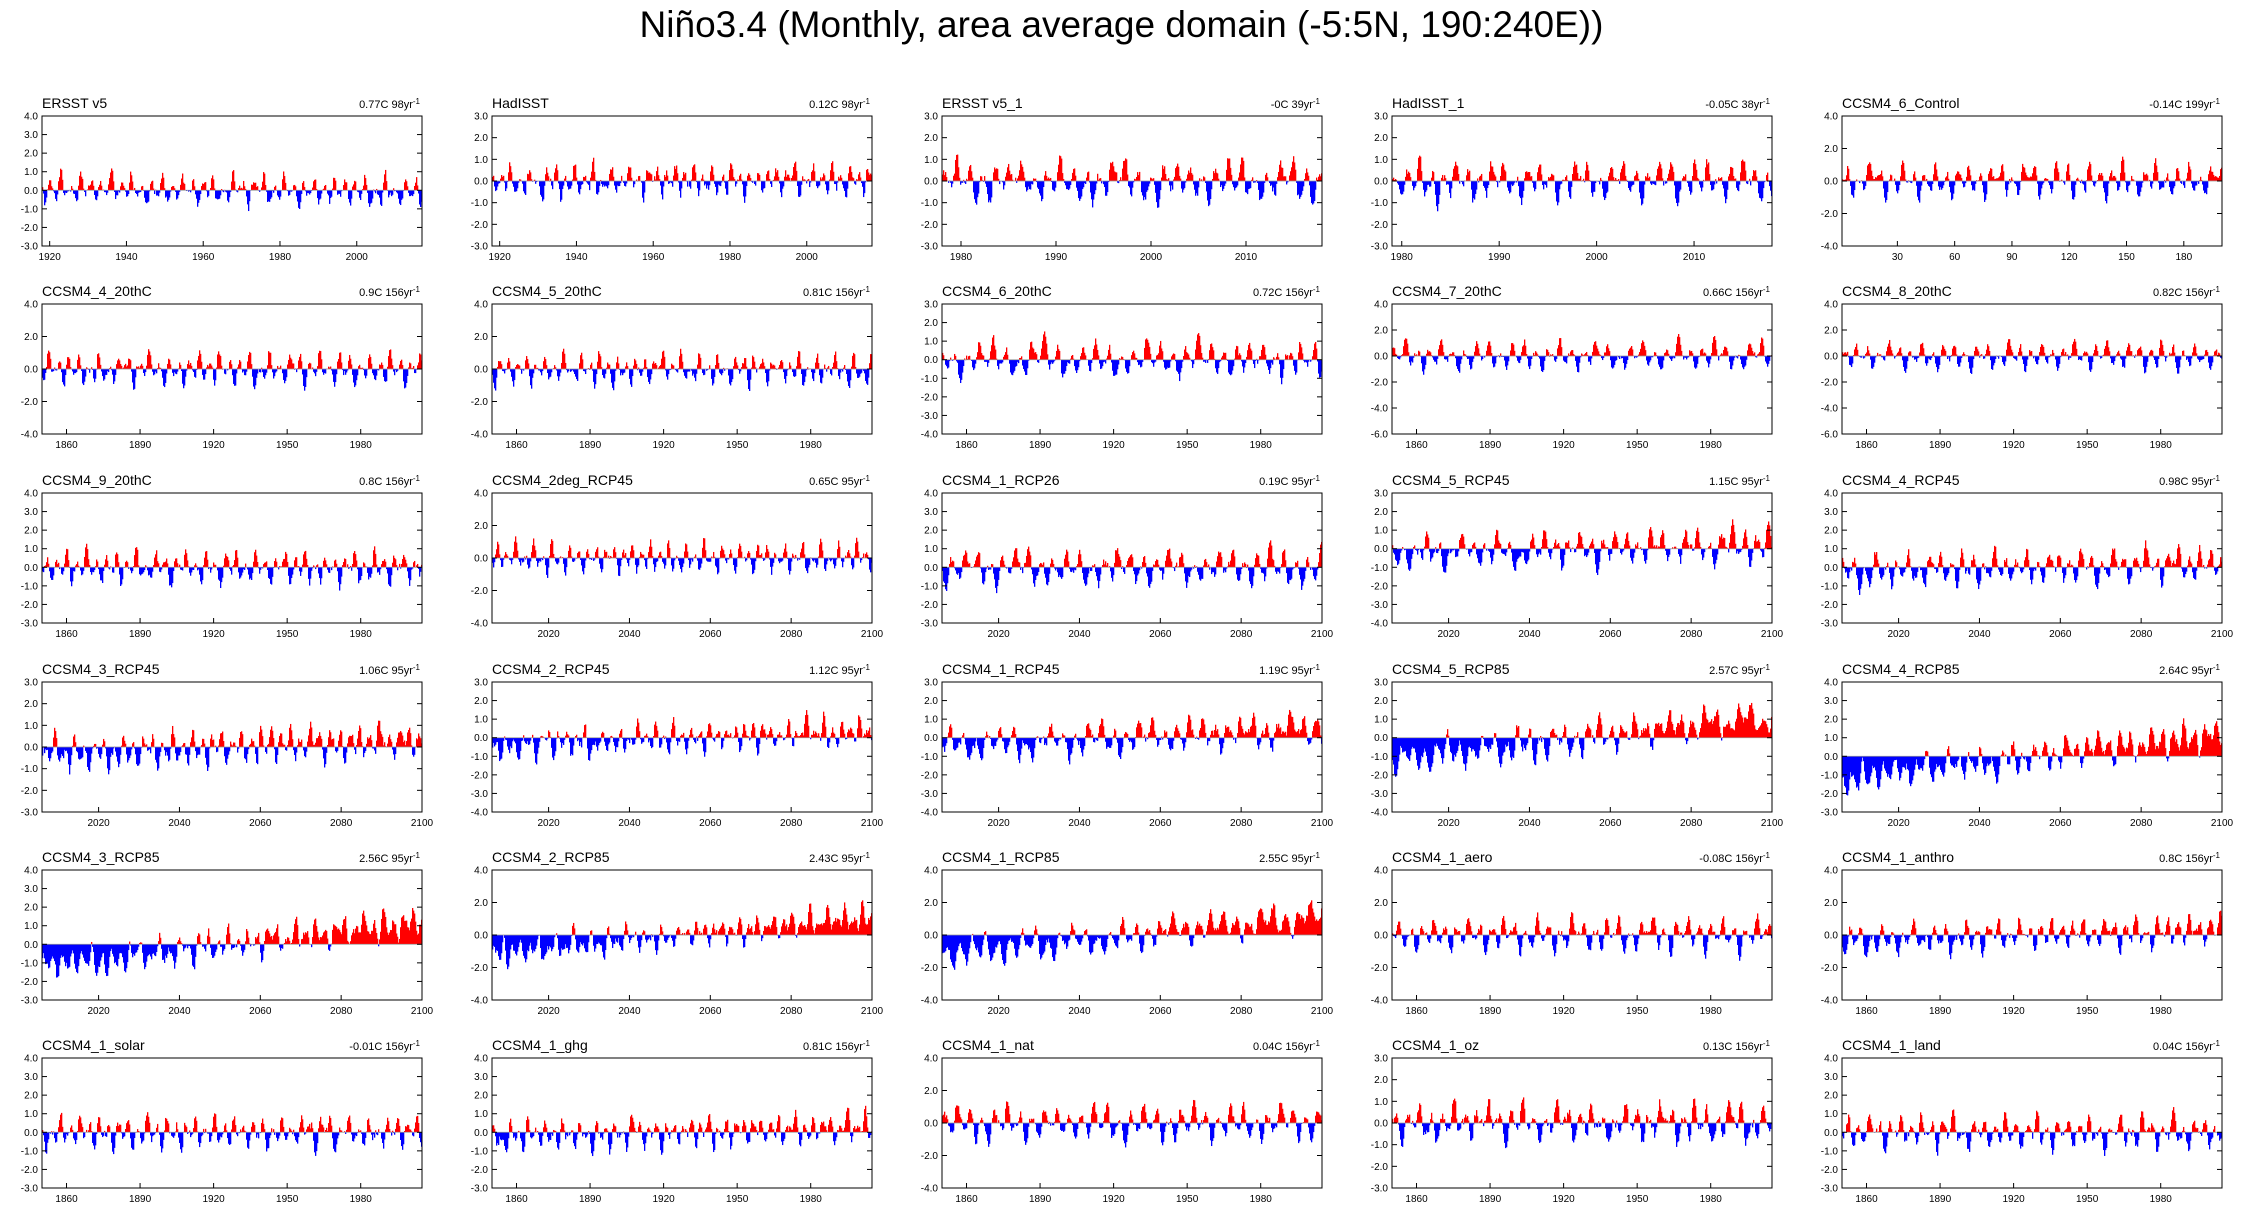 This screenshot has width=2243, height=1217. What do you see at coordinates (1582, 369) in the screenshot?
I see `plot-frame` at bounding box center [1582, 369].